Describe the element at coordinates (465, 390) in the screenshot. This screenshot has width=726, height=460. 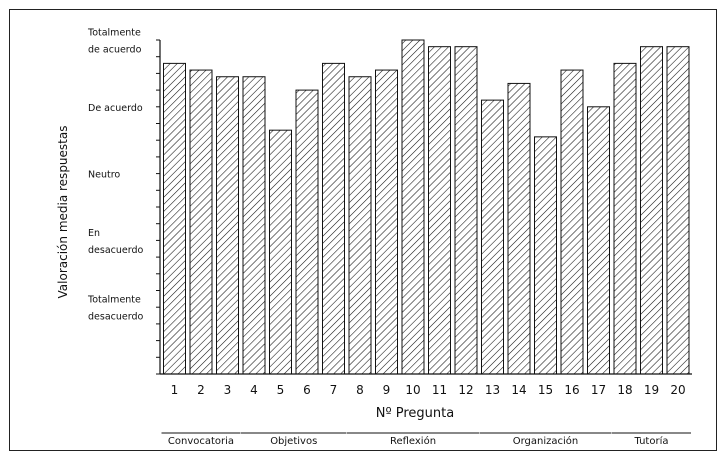
I see `x-tick-label: 12` at that location.